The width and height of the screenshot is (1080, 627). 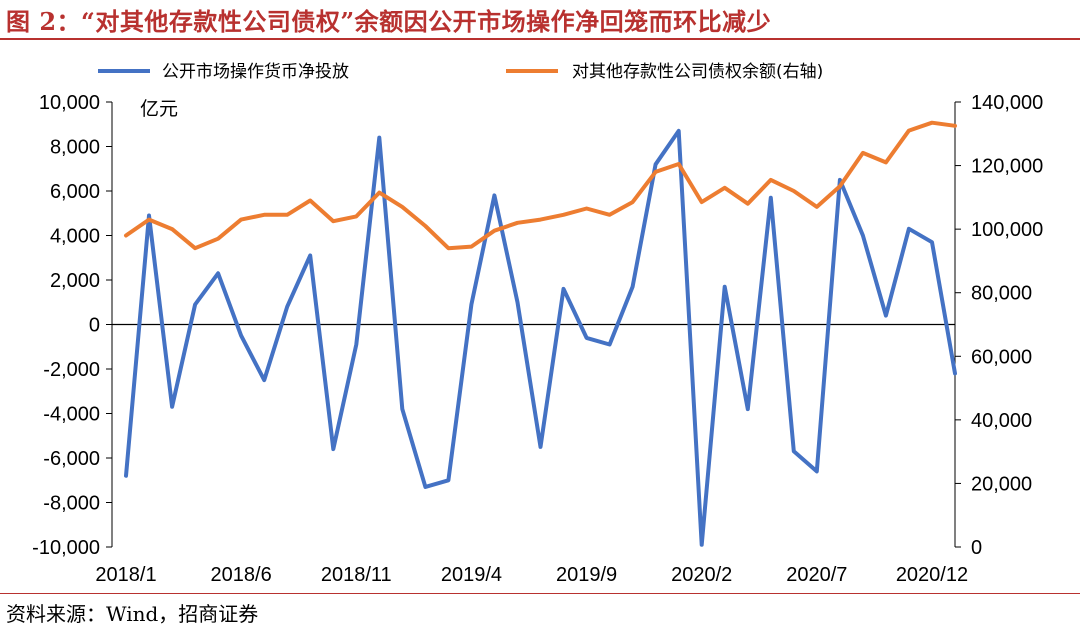 What do you see at coordinates (701, 575) in the screenshot?
I see `x-tick-label: 2020/2` at bounding box center [701, 575].